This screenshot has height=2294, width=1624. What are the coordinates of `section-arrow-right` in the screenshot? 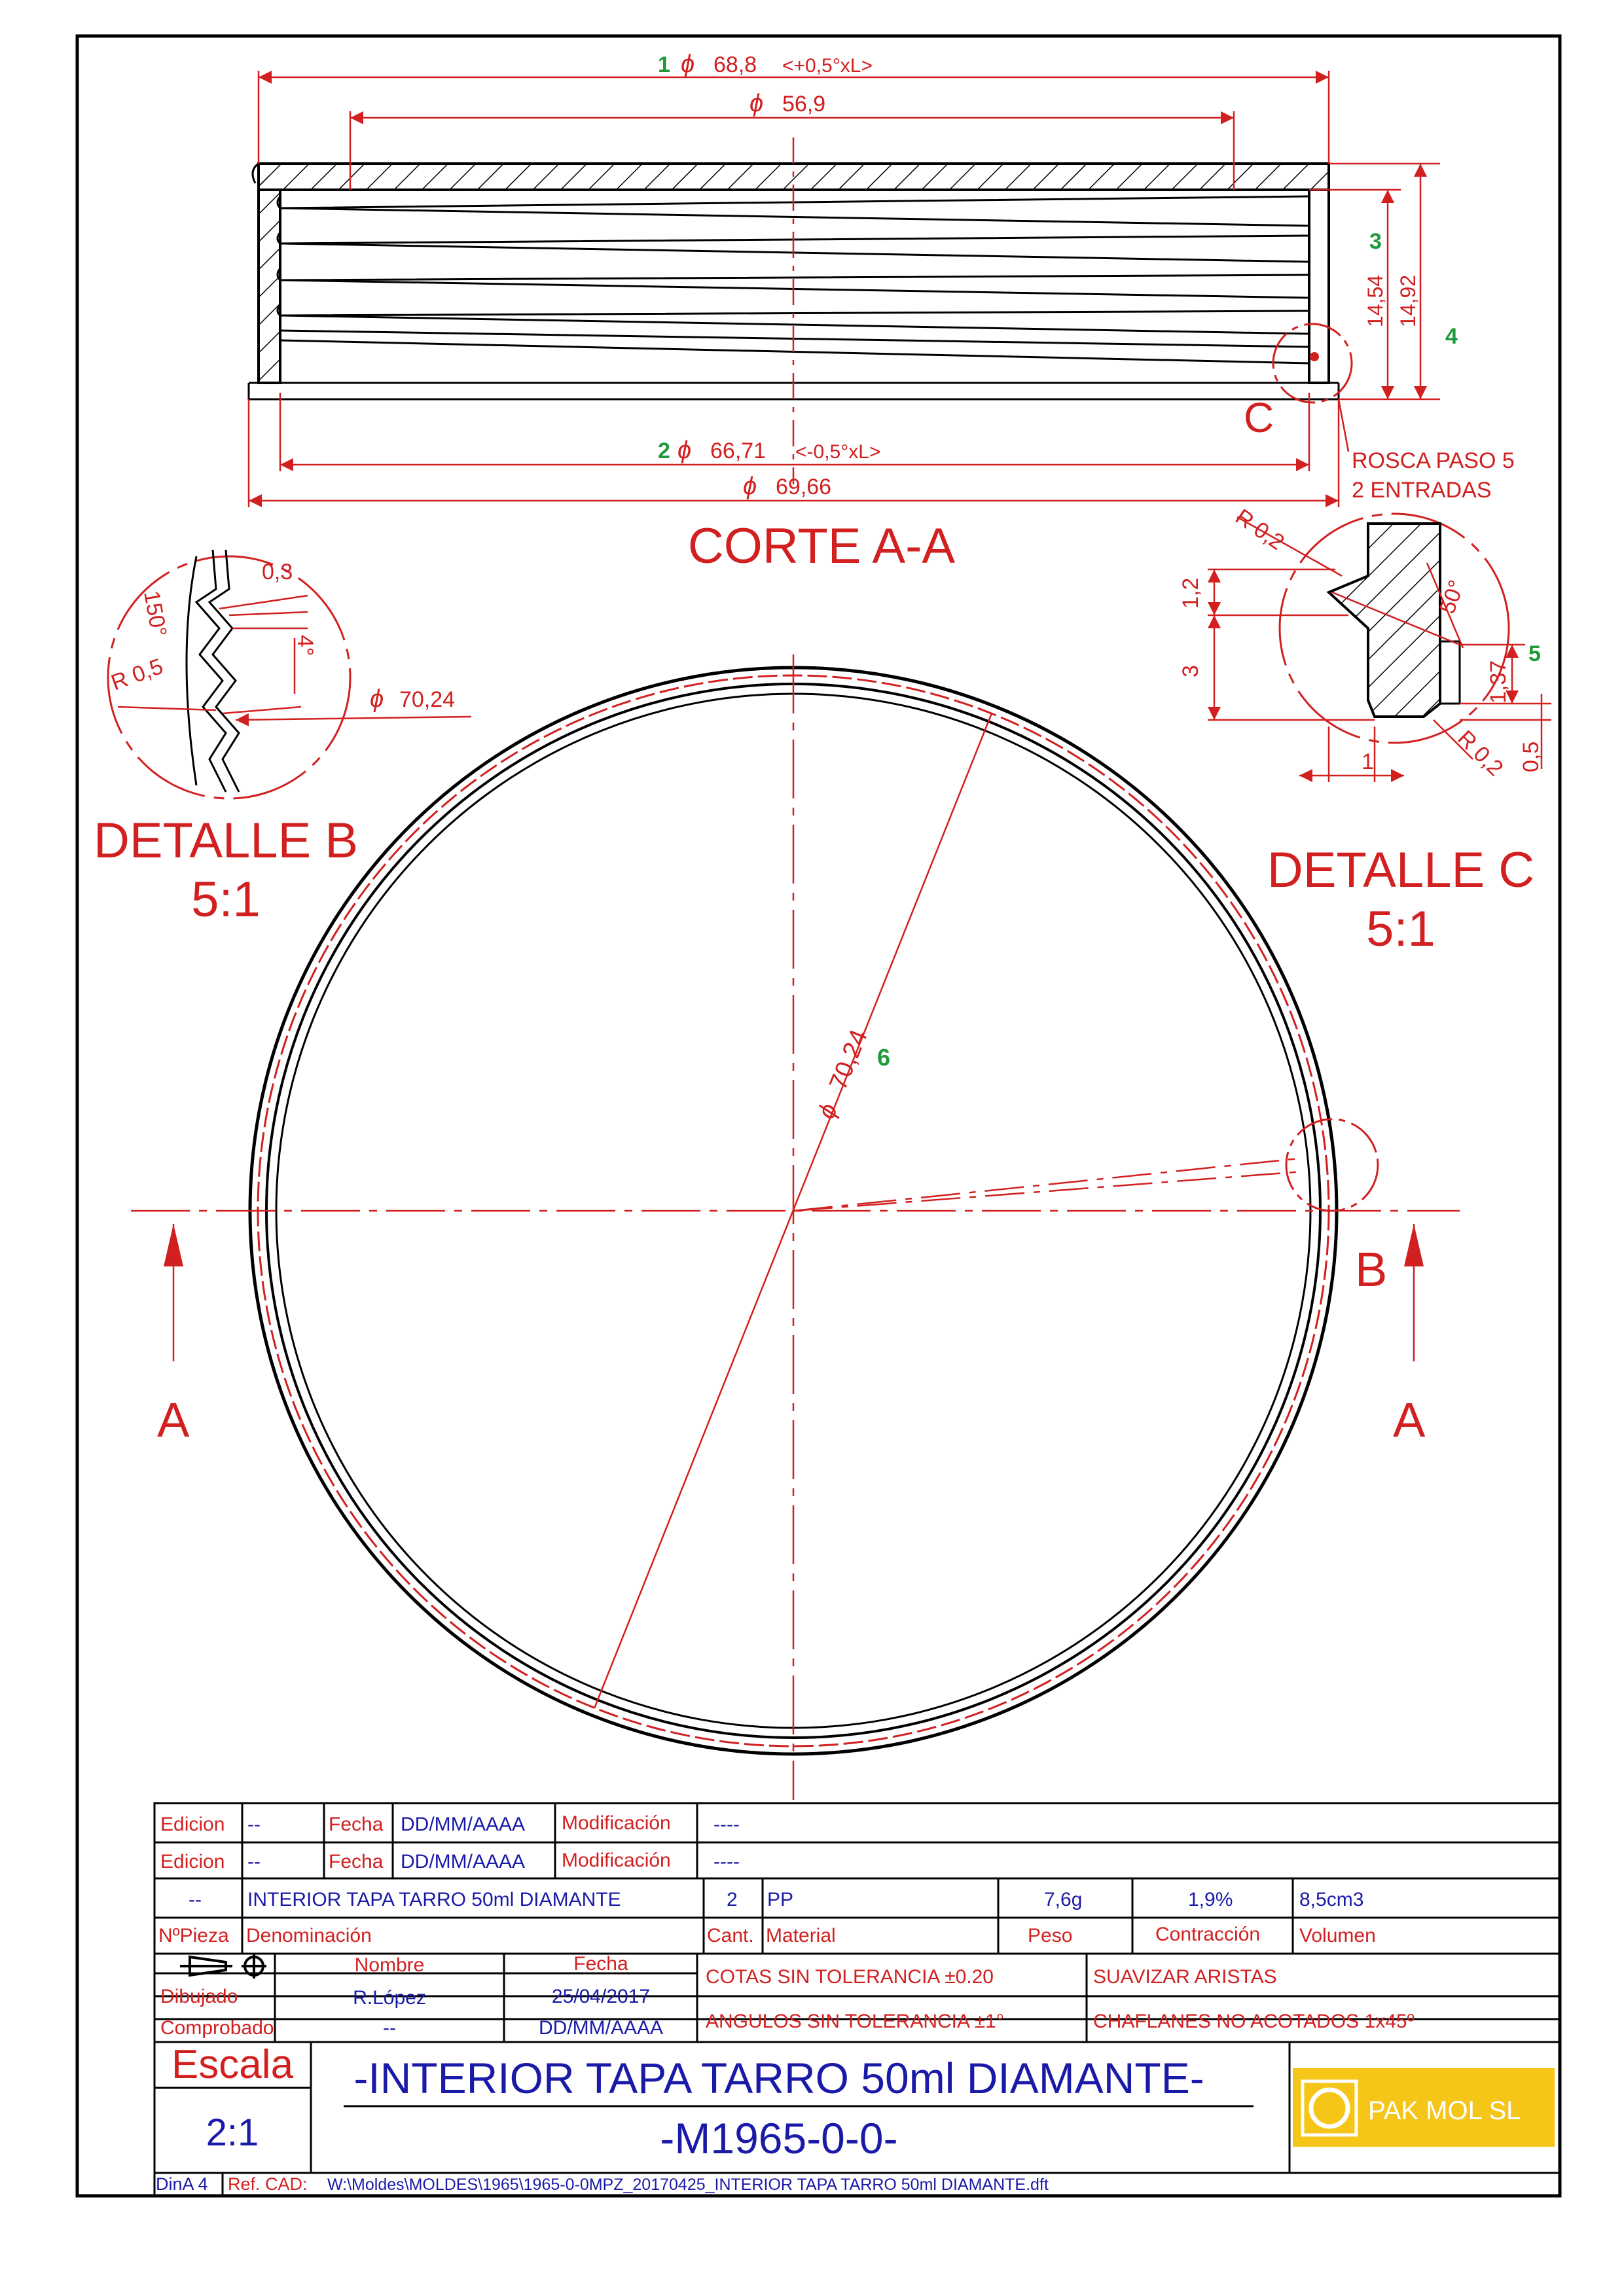 It's located at (1414, 1245).